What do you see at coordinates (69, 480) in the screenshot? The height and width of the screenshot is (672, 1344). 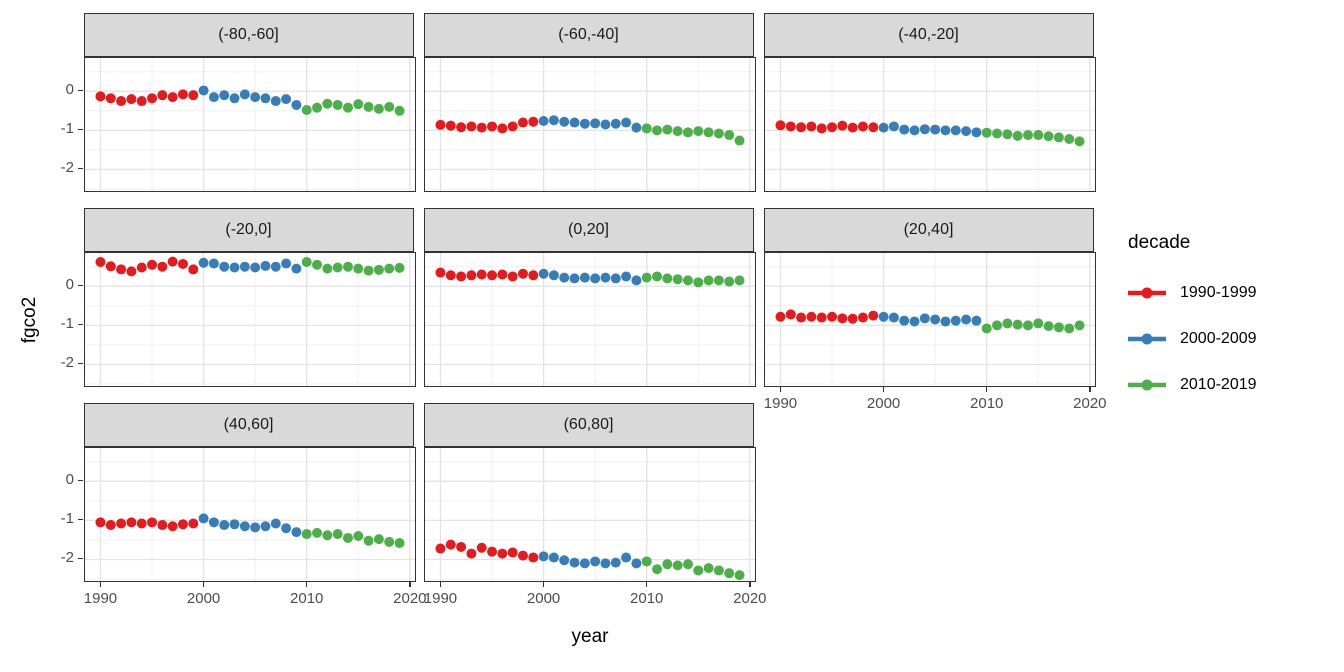 I see `y-tick-label: 0` at bounding box center [69, 480].